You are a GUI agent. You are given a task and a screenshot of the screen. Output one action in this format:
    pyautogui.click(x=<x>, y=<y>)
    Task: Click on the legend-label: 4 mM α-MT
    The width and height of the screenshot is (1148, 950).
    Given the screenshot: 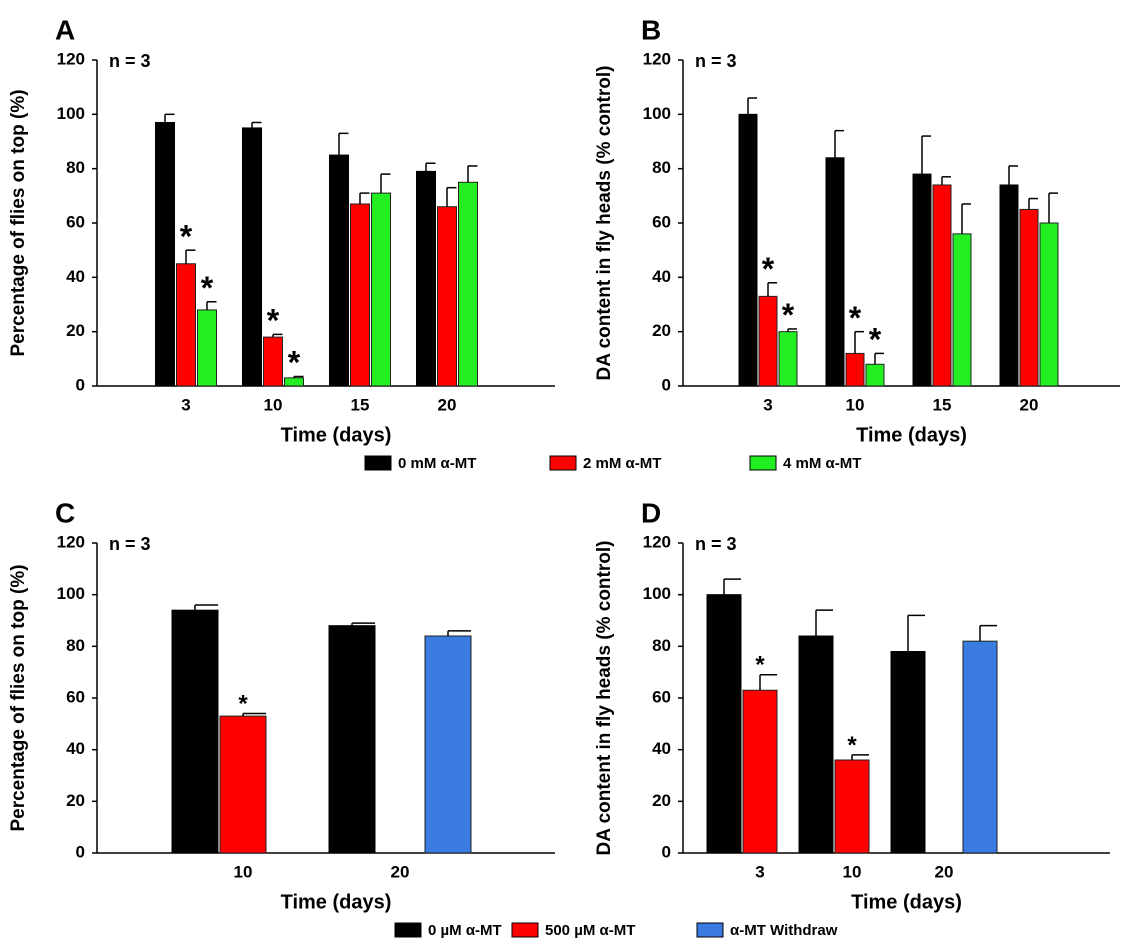 What is the action you would take?
    pyautogui.click(x=822, y=463)
    